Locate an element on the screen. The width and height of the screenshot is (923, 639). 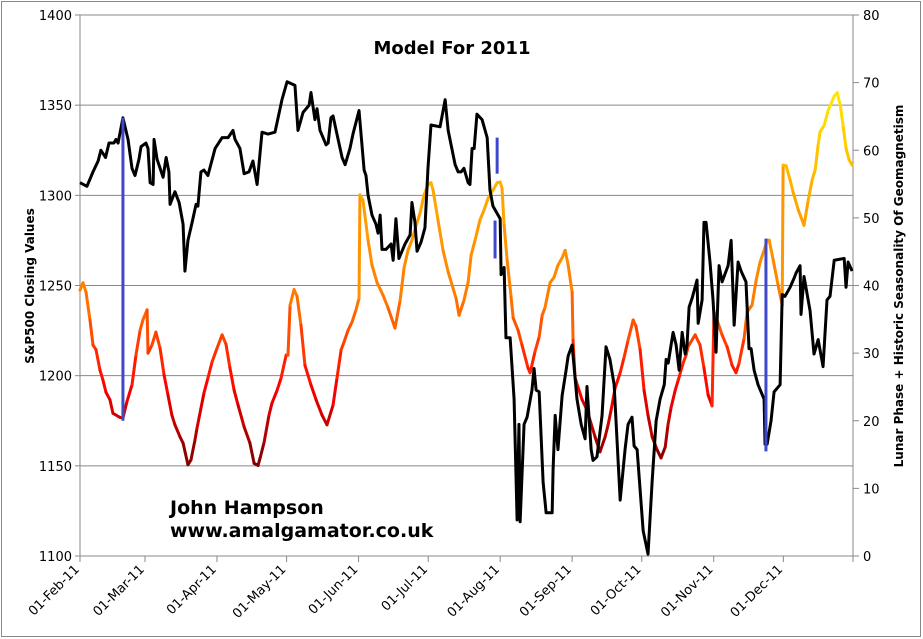
y2-tick-label: 30 is located at coordinates (871, 354).